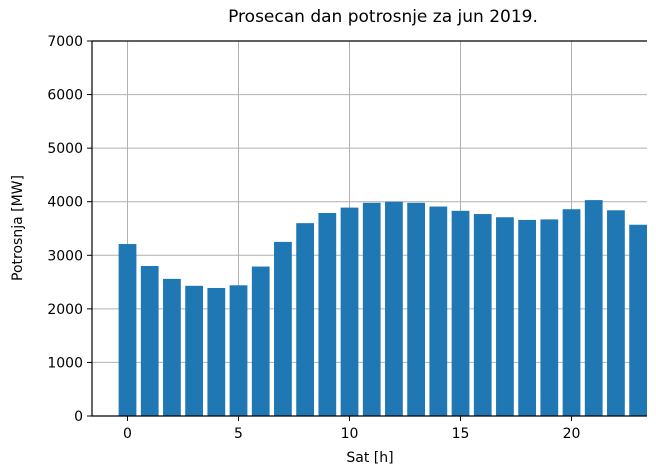 The height and width of the screenshot is (469, 656). I want to click on chart-title: Prosecan dan potrosnje za jun 2019., so click(383, 17).